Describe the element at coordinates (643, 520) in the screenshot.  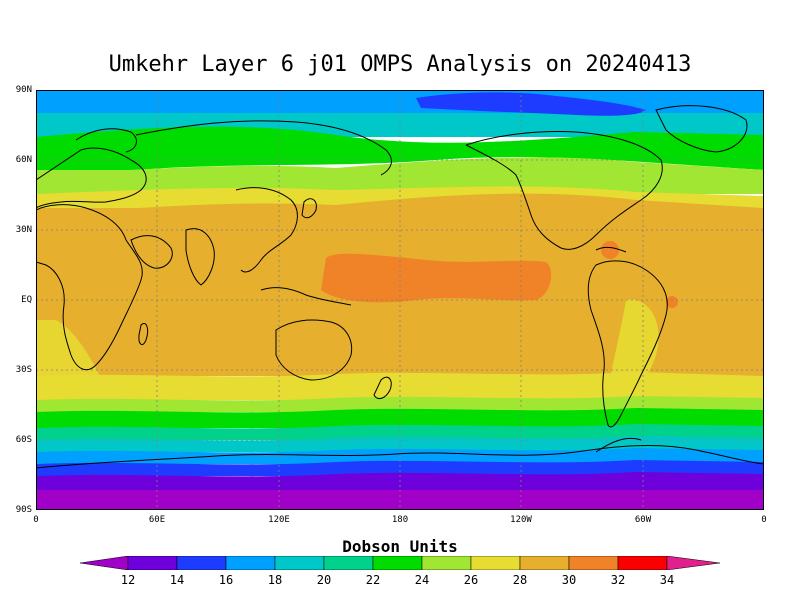
I see `lon-label-60w: 60W` at that location.